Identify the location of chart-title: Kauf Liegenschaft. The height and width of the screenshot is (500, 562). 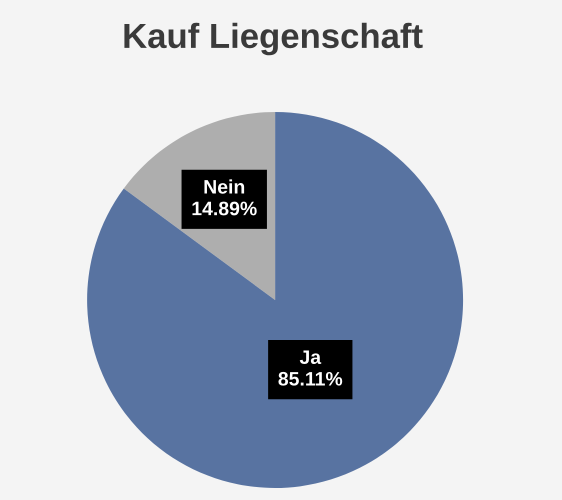
(273, 39).